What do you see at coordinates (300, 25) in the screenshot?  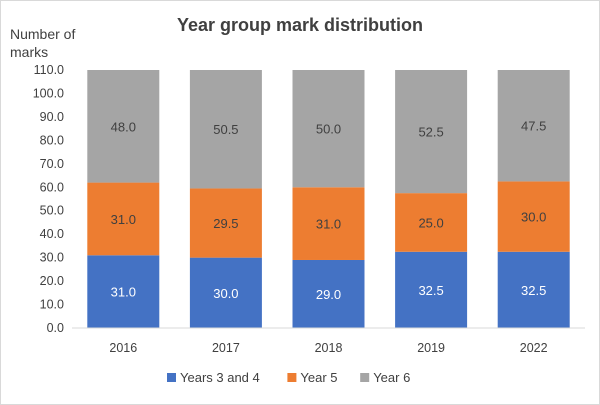 I see `chart-title: Year group mark distribution` at bounding box center [300, 25].